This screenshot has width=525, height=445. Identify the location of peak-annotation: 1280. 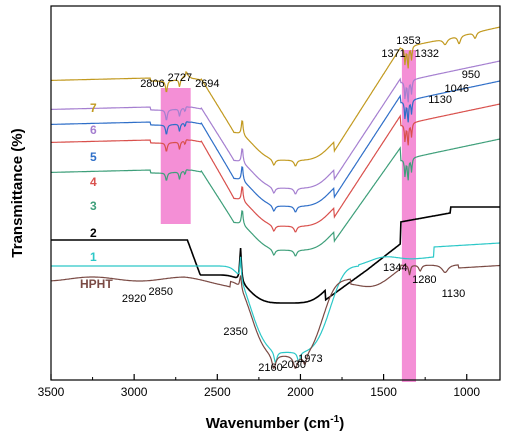
(424, 280).